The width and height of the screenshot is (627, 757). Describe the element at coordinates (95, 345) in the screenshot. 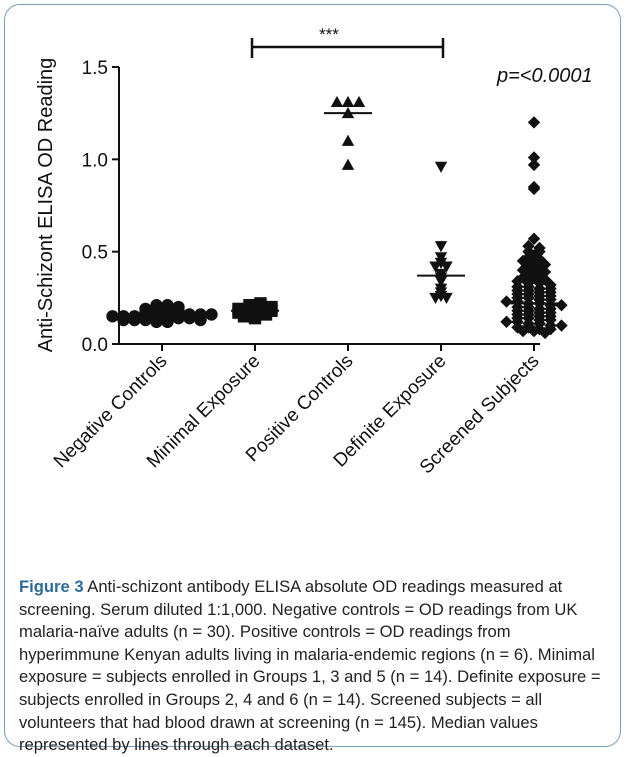

I see `y-tick-label: 0.0` at that location.